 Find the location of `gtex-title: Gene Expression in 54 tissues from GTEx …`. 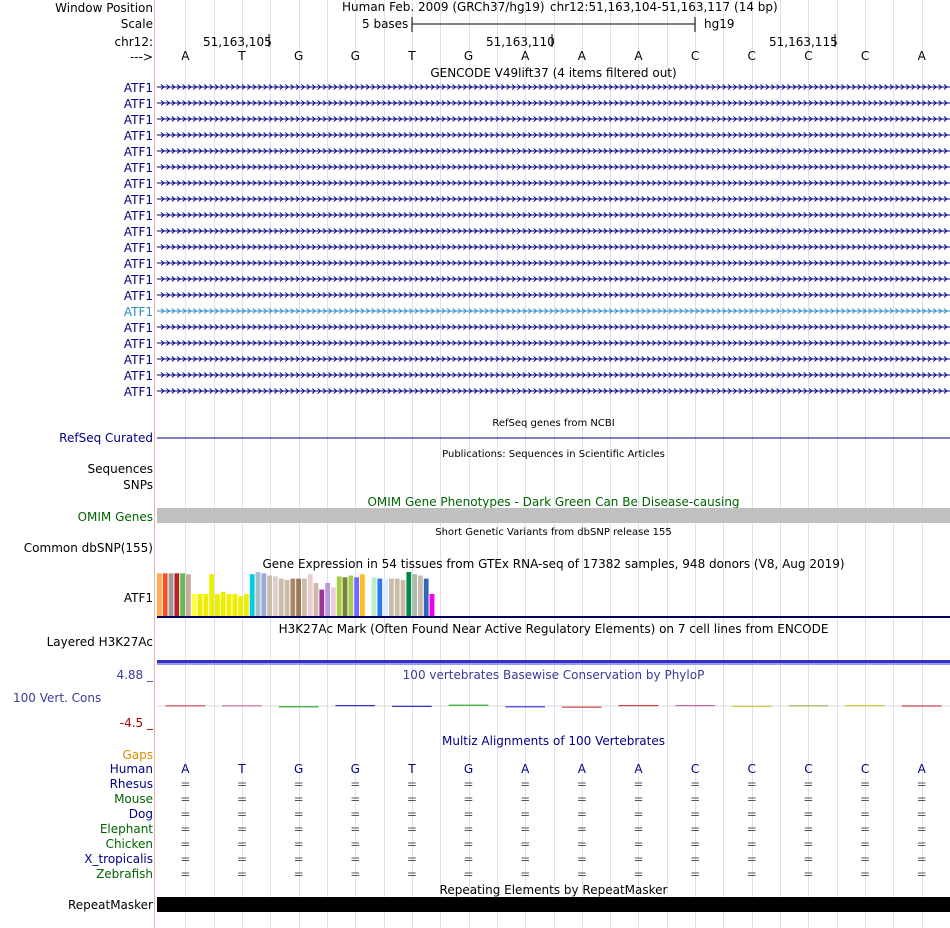

gtex-title: Gene Expression in 54 tissues from GTEx … is located at coordinates (553, 564).